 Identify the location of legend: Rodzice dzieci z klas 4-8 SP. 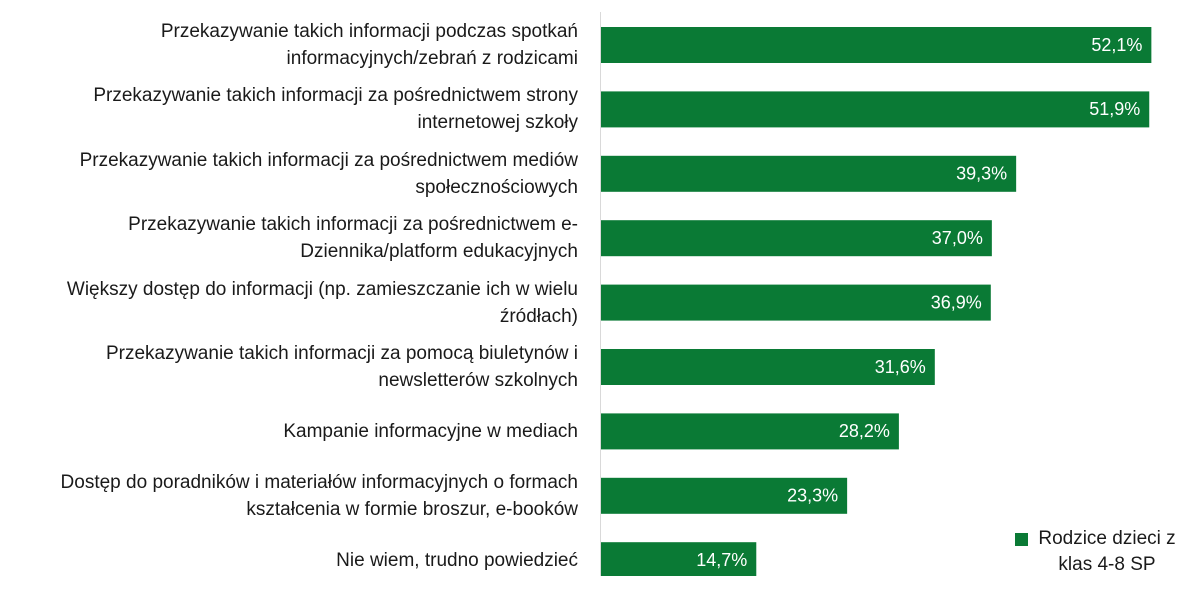
(1098, 551).